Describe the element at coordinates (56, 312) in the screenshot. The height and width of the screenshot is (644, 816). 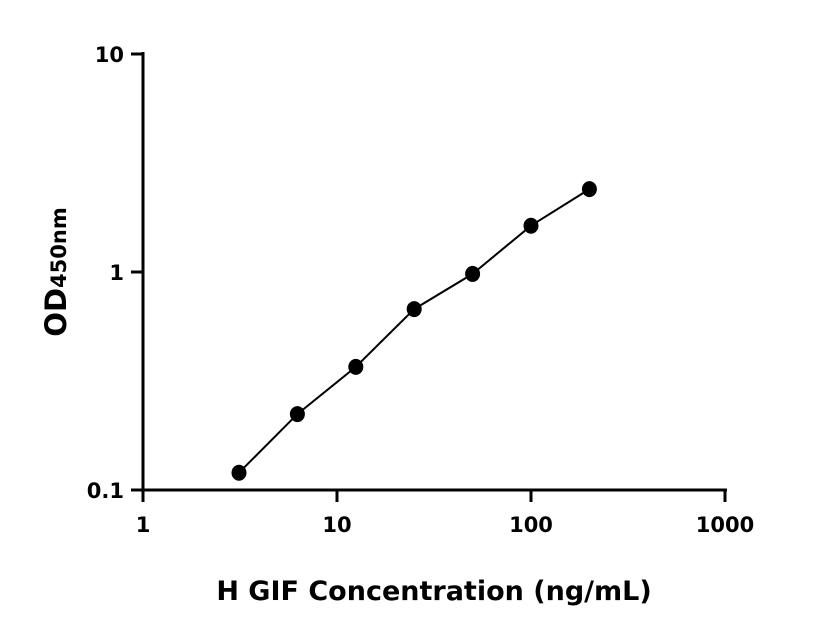
I see `y-axis-label-main: OD` at that location.